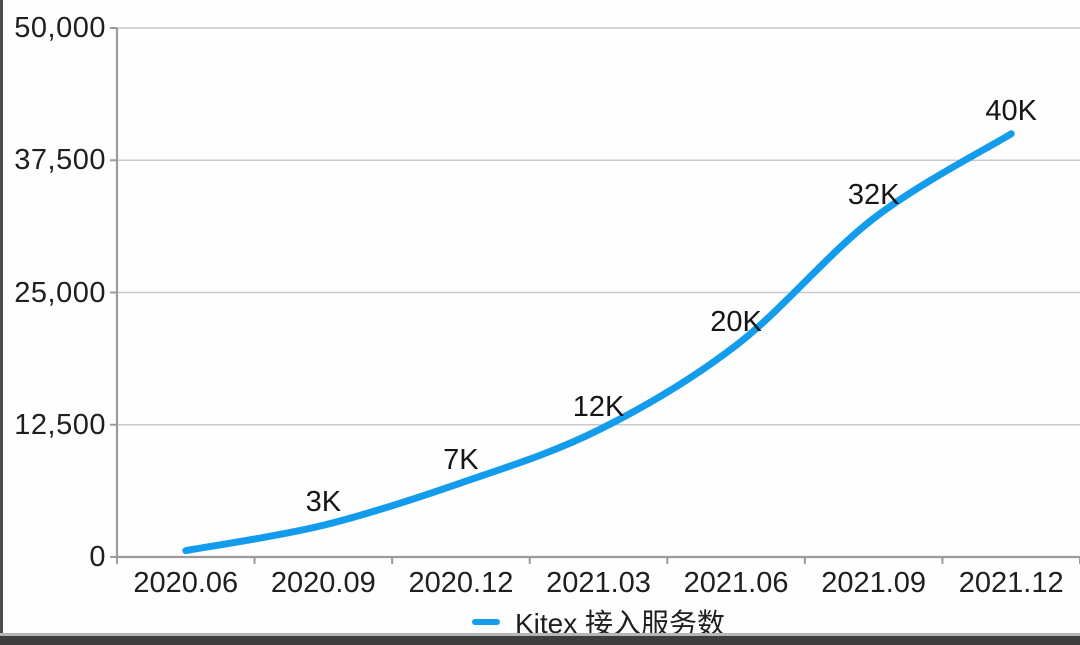 The width and height of the screenshot is (1080, 645). What do you see at coordinates (540, 634) in the screenshot?
I see `window-bottom-divider` at bounding box center [540, 634].